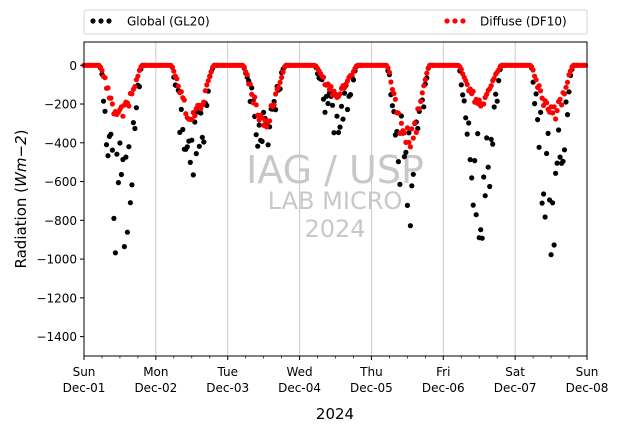 The image size is (621, 433). Describe the element at coordinates (21, 199) in the screenshot. I see `y-axis-title: Radiation (Wm−2)` at that location.